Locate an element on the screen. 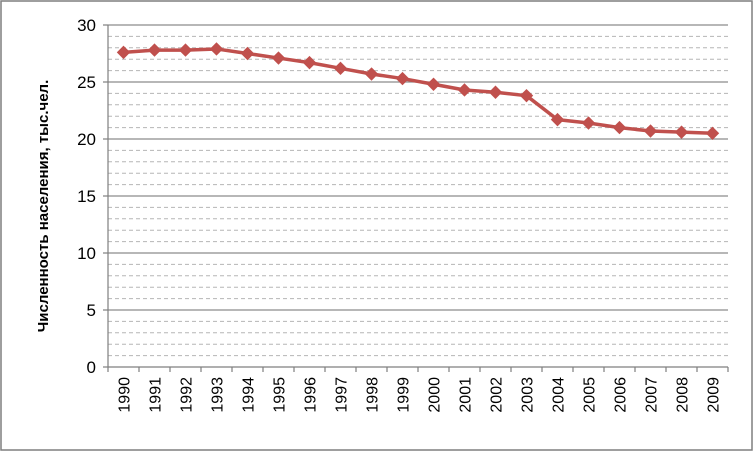 This screenshot has height=451, width=753. y-tick-label: 10 is located at coordinates (86, 253).